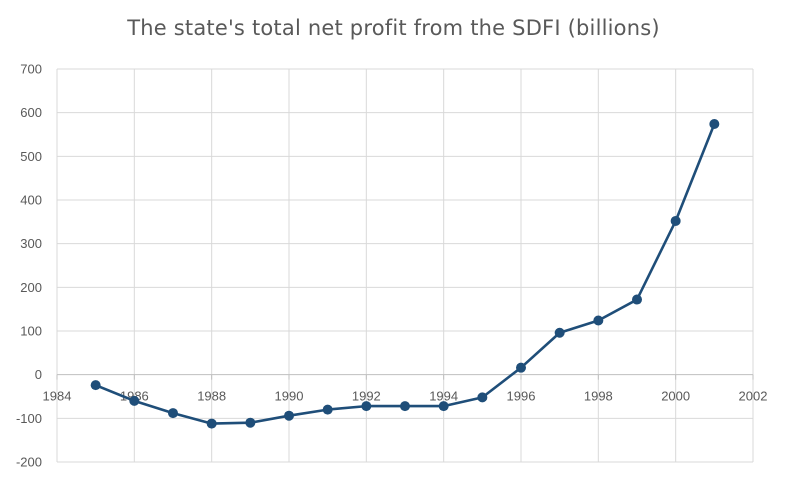  What do you see at coordinates (31, 243) in the screenshot?
I see `y-tick-label: 300` at bounding box center [31, 243].